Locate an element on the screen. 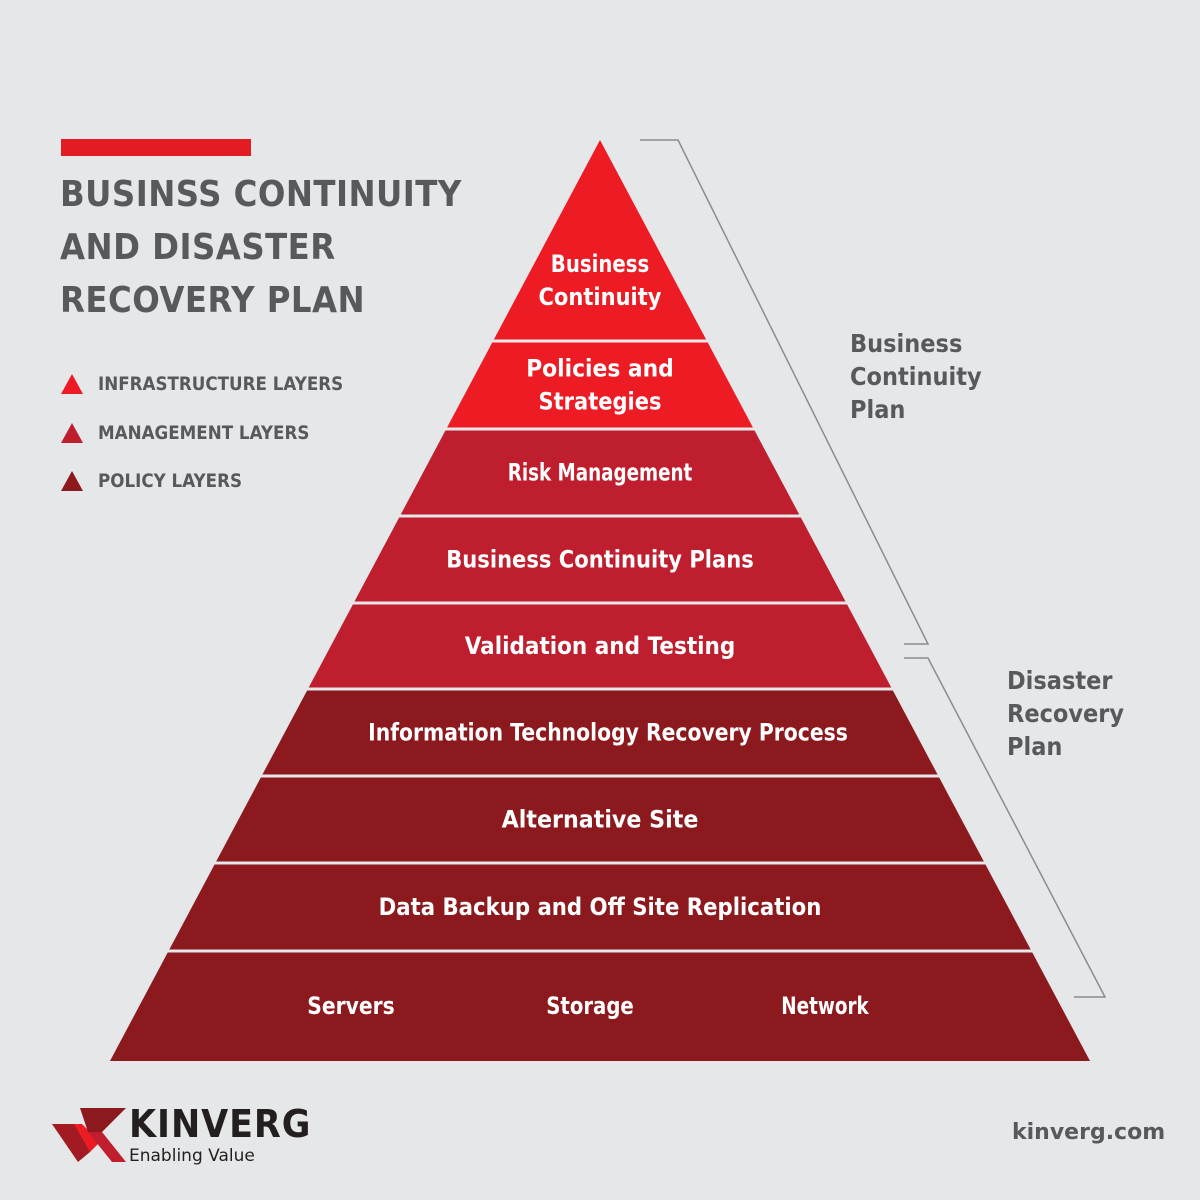 Image resolution: width=1200 pixels, height=1200 pixels. pyramid-layer-business-continuity-plans is located at coordinates (600, 559).